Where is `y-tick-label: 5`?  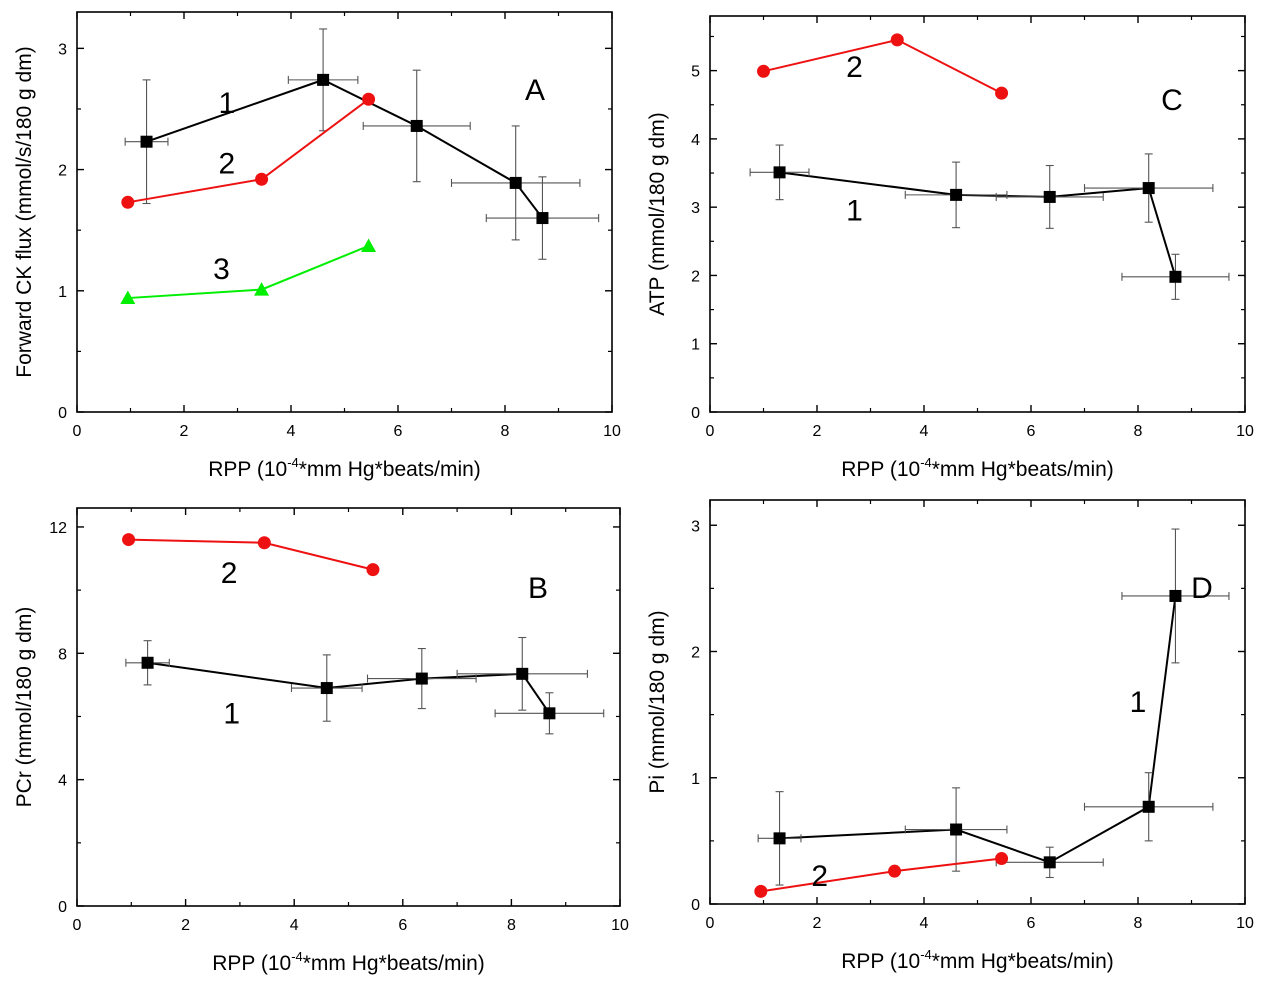 y-tick-label: 5 is located at coordinates (695, 72).